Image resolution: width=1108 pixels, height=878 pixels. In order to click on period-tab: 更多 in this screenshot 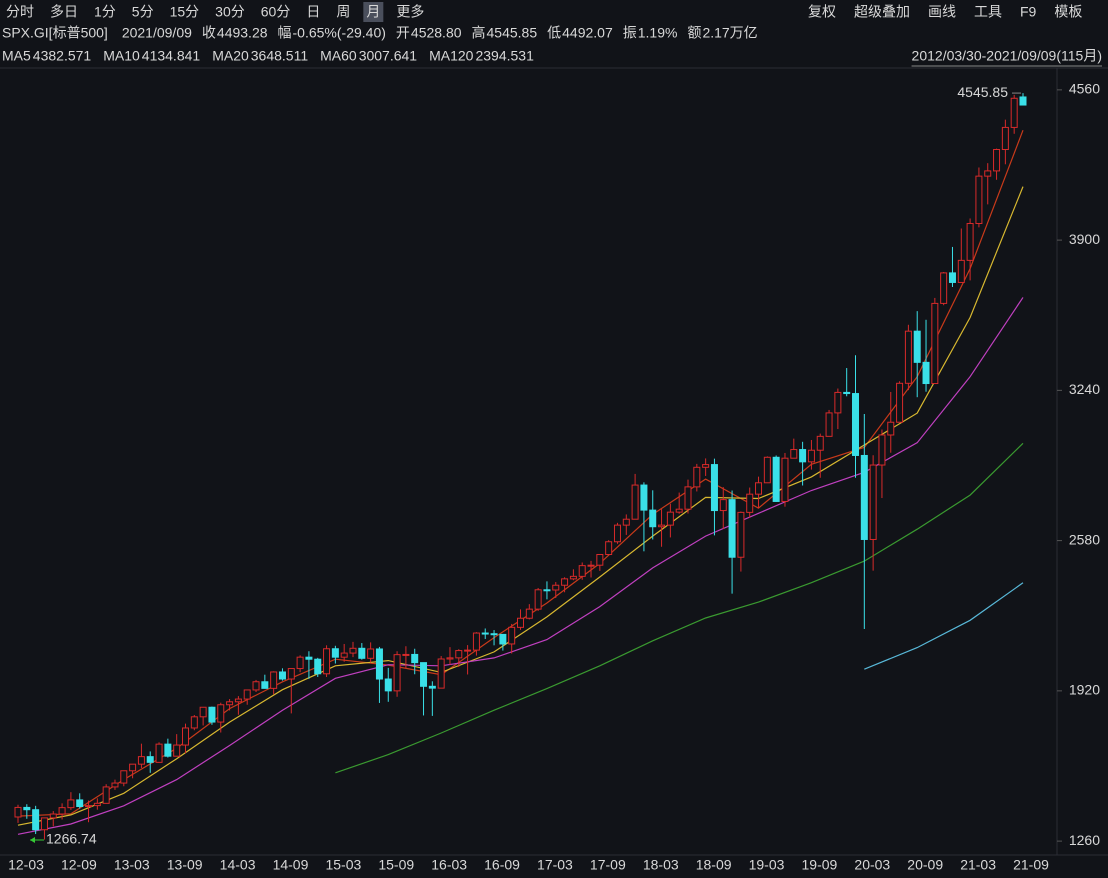, I will do `click(410, 12)`.